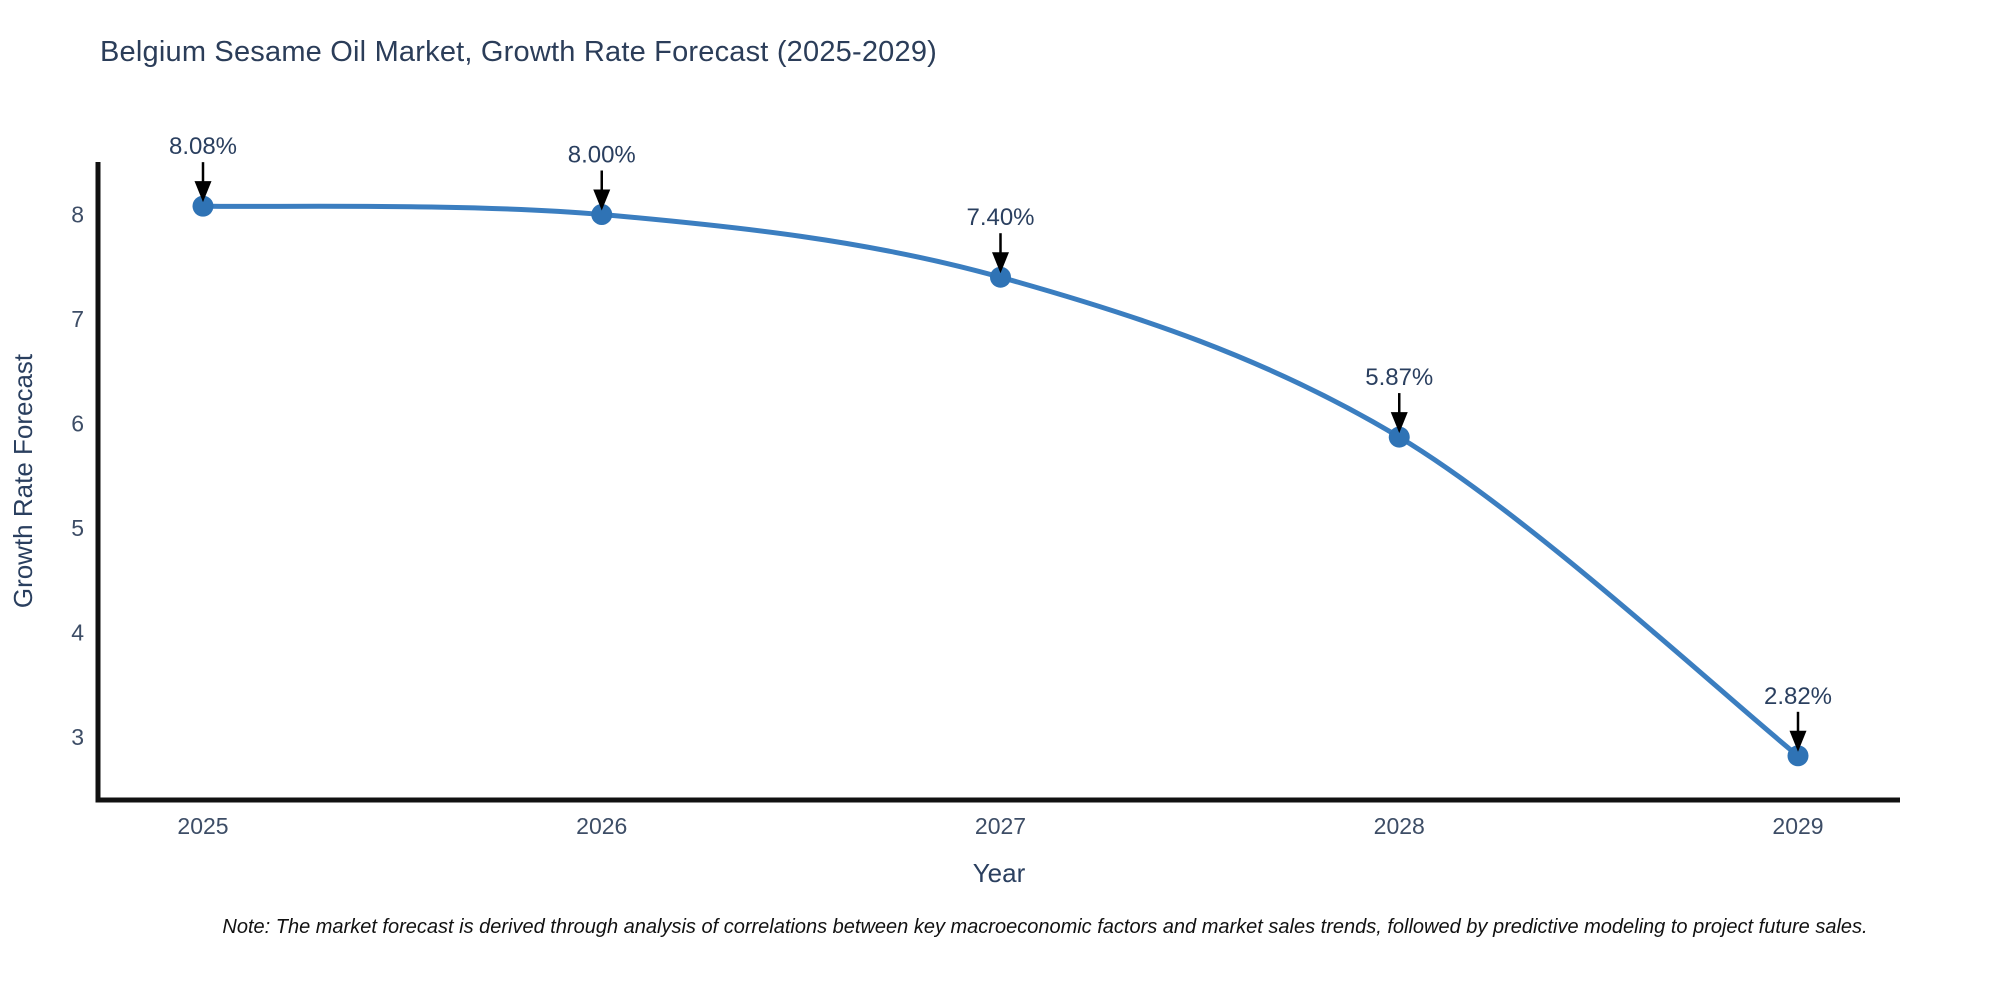 This screenshot has width=2000, height=1000. I want to click on x-tick-label: 2029, so click(1797, 826).